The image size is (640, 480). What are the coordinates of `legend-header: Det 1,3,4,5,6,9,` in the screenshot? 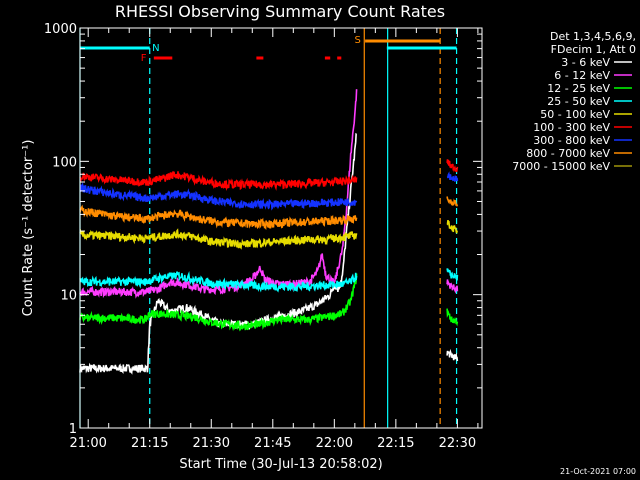 It's located at (593, 36).